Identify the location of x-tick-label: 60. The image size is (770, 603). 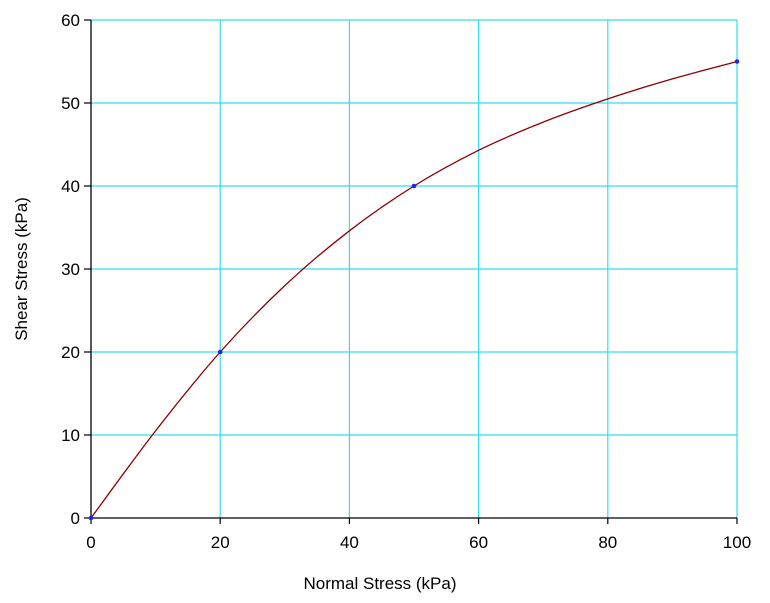
(478, 542).